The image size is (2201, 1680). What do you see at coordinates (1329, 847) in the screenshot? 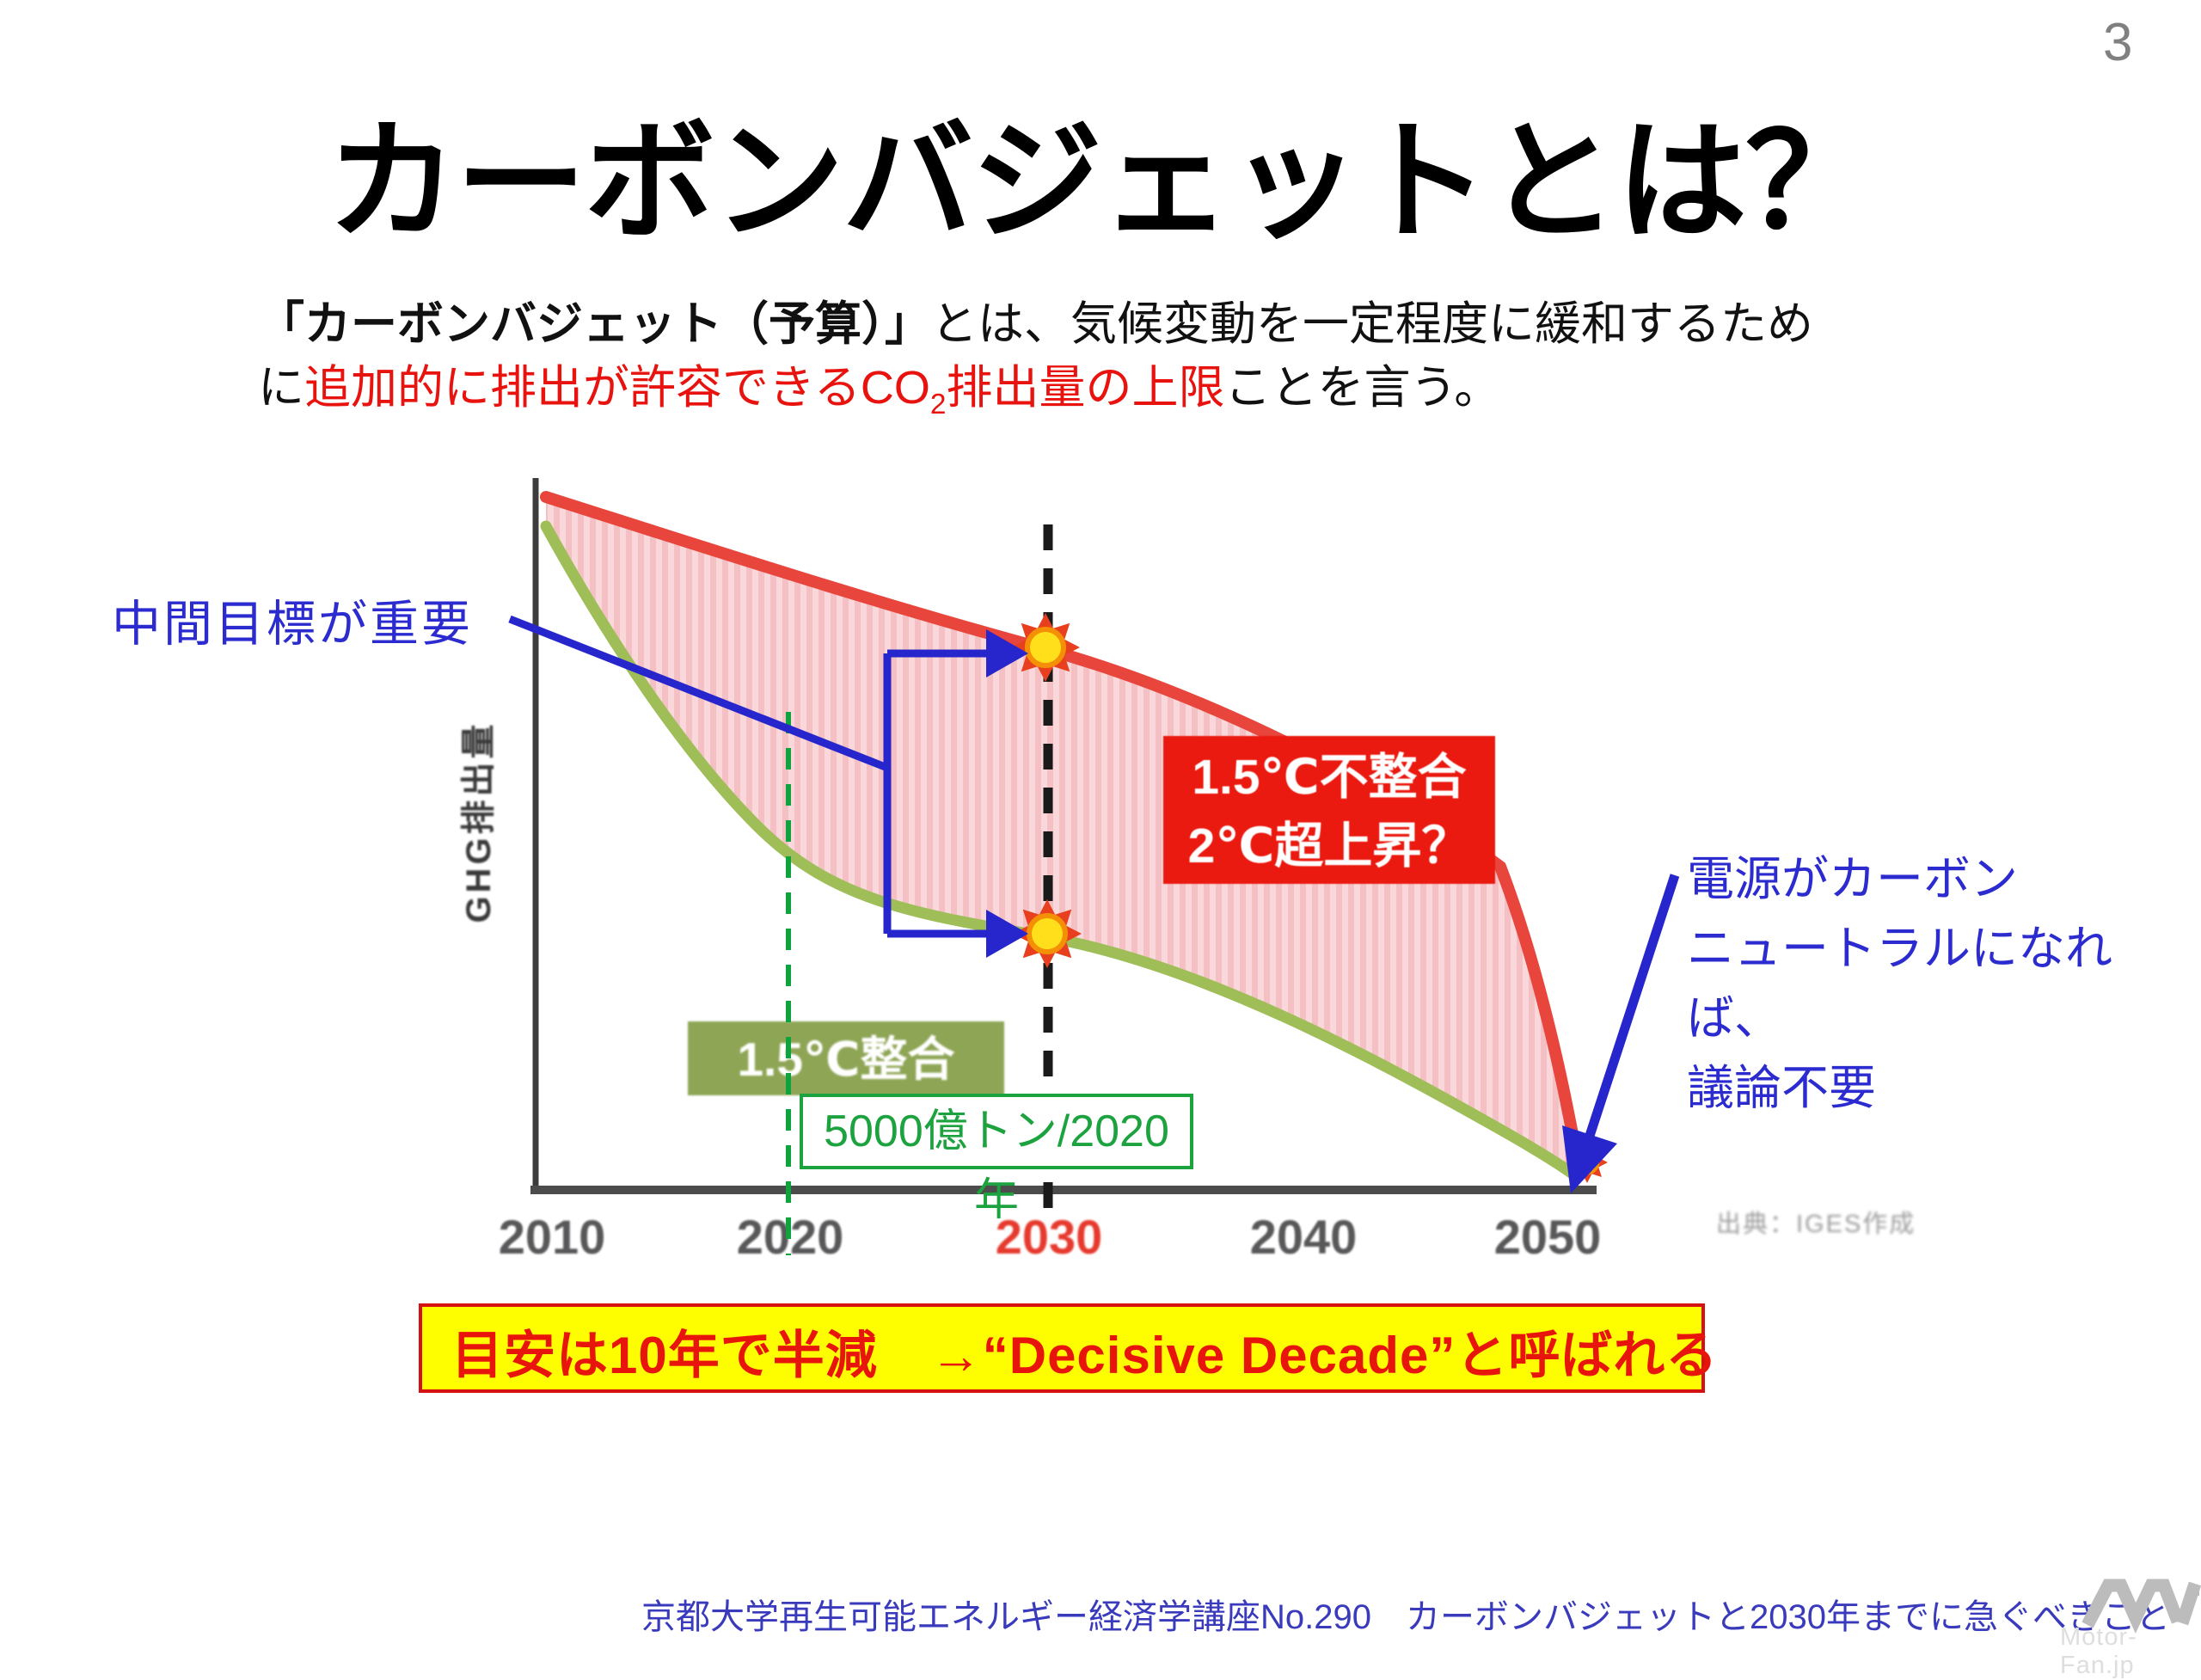
I see `red-warning-line-2: 2℃超上昇？` at bounding box center [1329, 847].